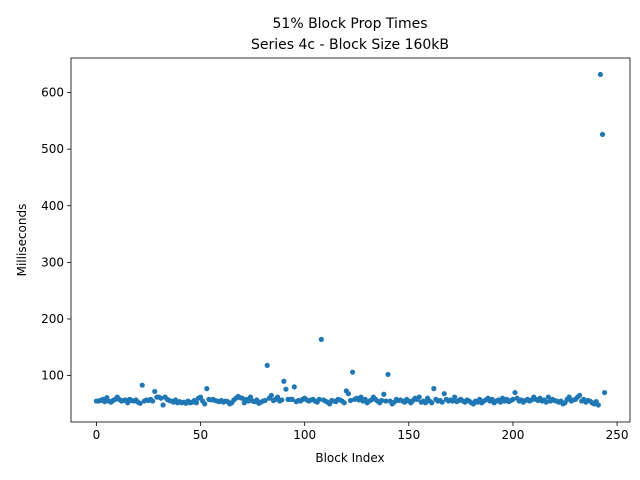 Image resolution: width=640 pixels, height=480 pixels. What do you see at coordinates (52, 376) in the screenshot?
I see `y-tick-label: 100` at bounding box center [52, 376].